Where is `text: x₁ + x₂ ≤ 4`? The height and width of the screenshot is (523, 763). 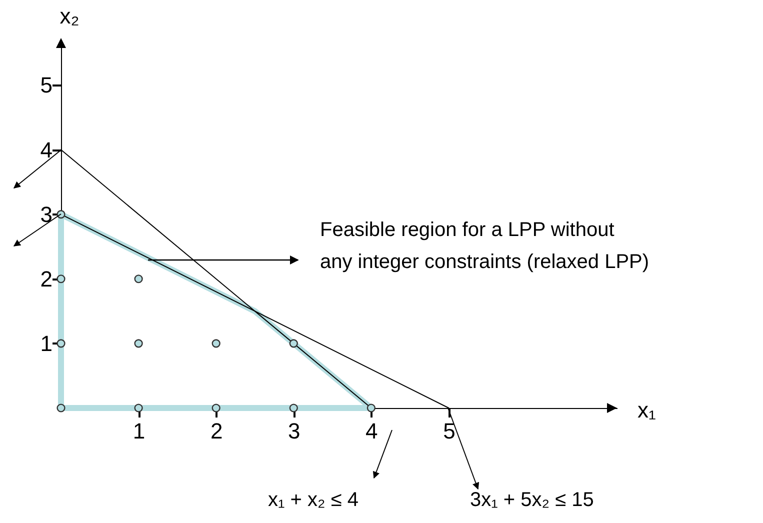 text: x₁ + x₂ ≤ 4 is located at coordinates (313, 500).